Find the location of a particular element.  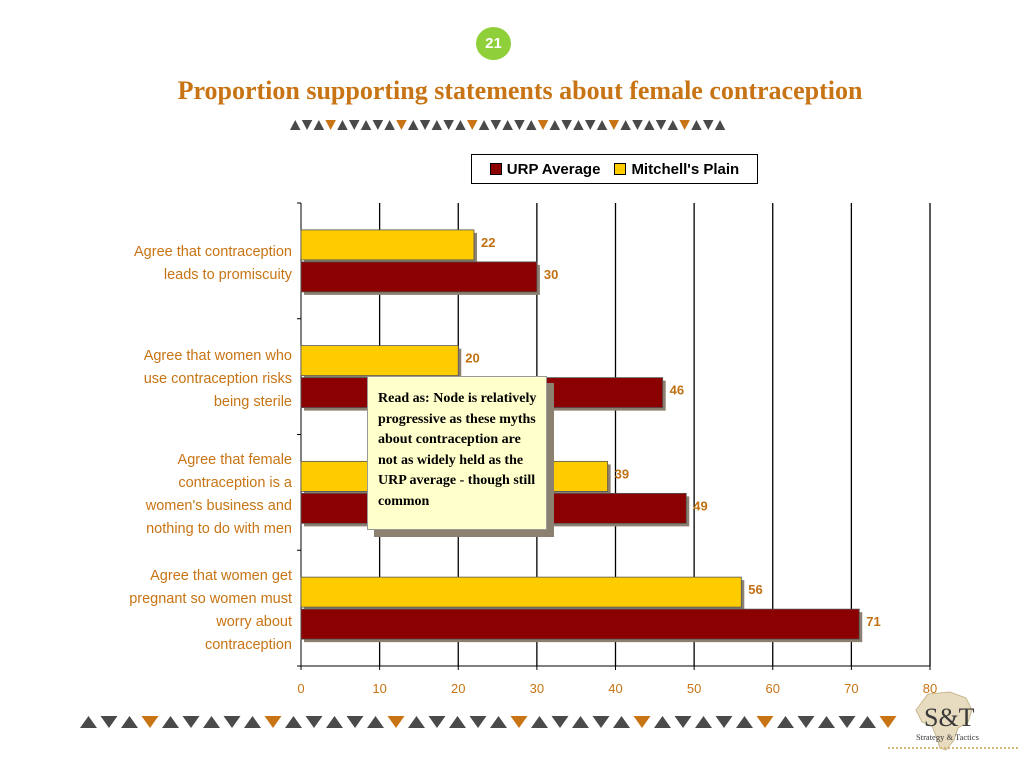

legend-item-urp: URP Average is located at coordinates (545, 169).